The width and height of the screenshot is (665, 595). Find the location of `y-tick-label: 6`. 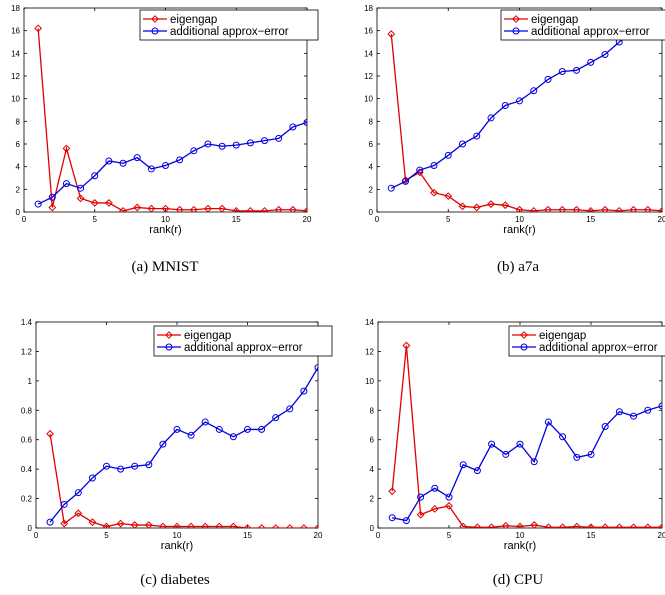

y-tick-label: 6 is located at coordinates (372, 440).